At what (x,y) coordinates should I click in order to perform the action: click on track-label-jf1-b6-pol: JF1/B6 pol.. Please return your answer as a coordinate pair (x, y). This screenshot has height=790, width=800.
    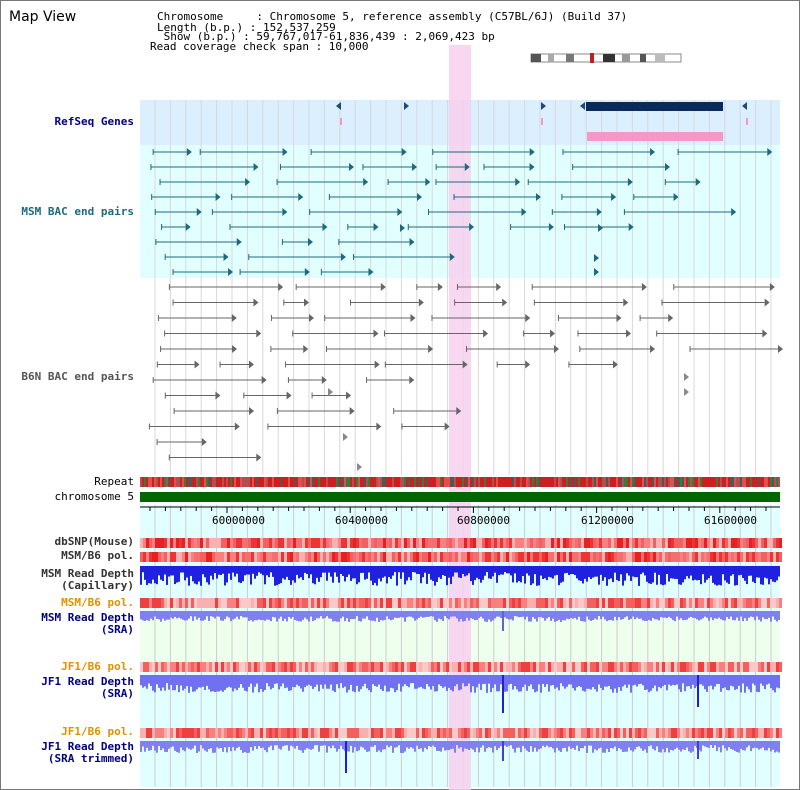
    Looking at the image, I should click on (97, 666).